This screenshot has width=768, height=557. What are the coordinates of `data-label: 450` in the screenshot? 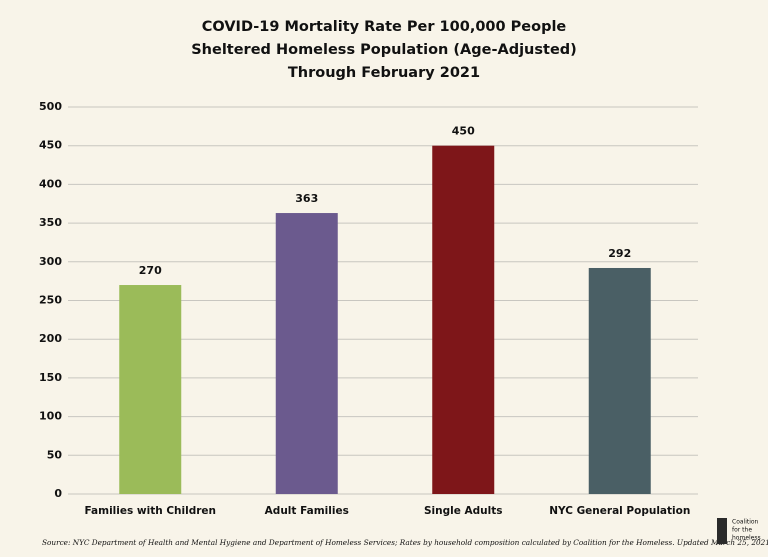 It's located at (463, 131).